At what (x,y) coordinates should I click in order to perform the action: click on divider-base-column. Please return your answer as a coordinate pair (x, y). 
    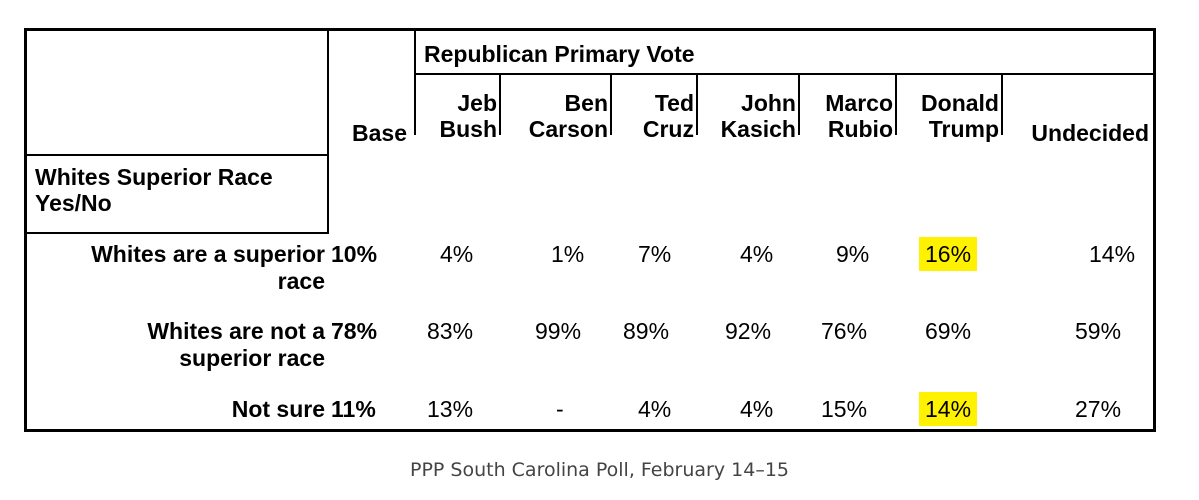
    Looking at the image, I should click on (415, 83).